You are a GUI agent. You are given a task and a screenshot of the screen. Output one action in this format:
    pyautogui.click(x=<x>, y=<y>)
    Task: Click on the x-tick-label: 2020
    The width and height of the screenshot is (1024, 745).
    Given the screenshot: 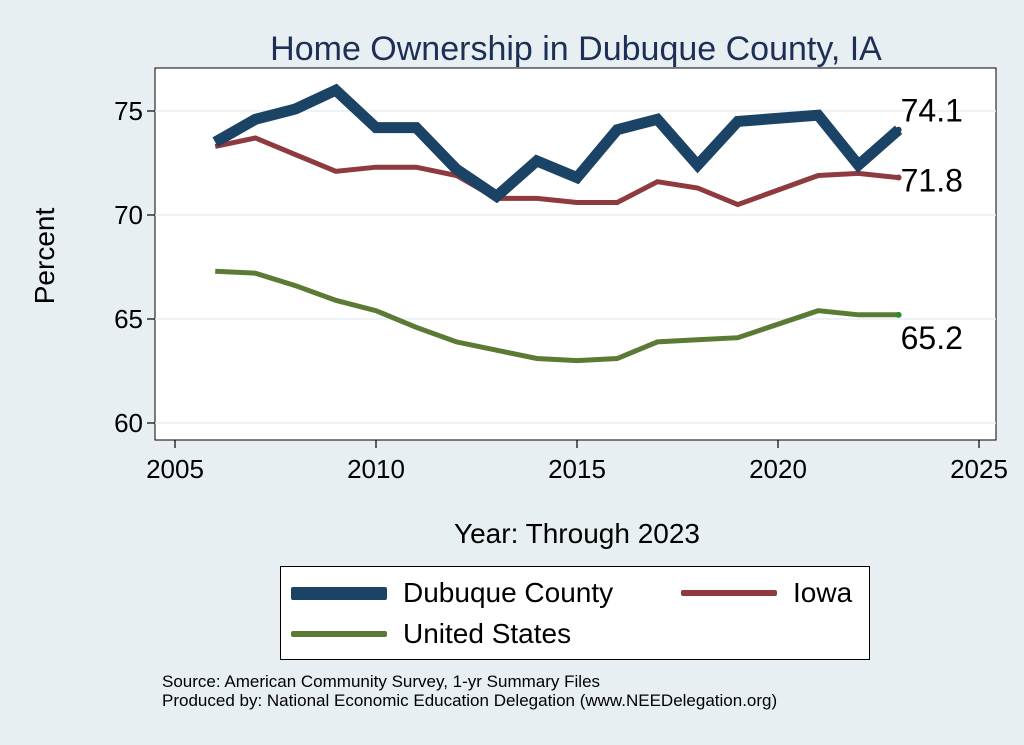 What is the action you would take?
    pyautogui.click(x=778, y=469)
    